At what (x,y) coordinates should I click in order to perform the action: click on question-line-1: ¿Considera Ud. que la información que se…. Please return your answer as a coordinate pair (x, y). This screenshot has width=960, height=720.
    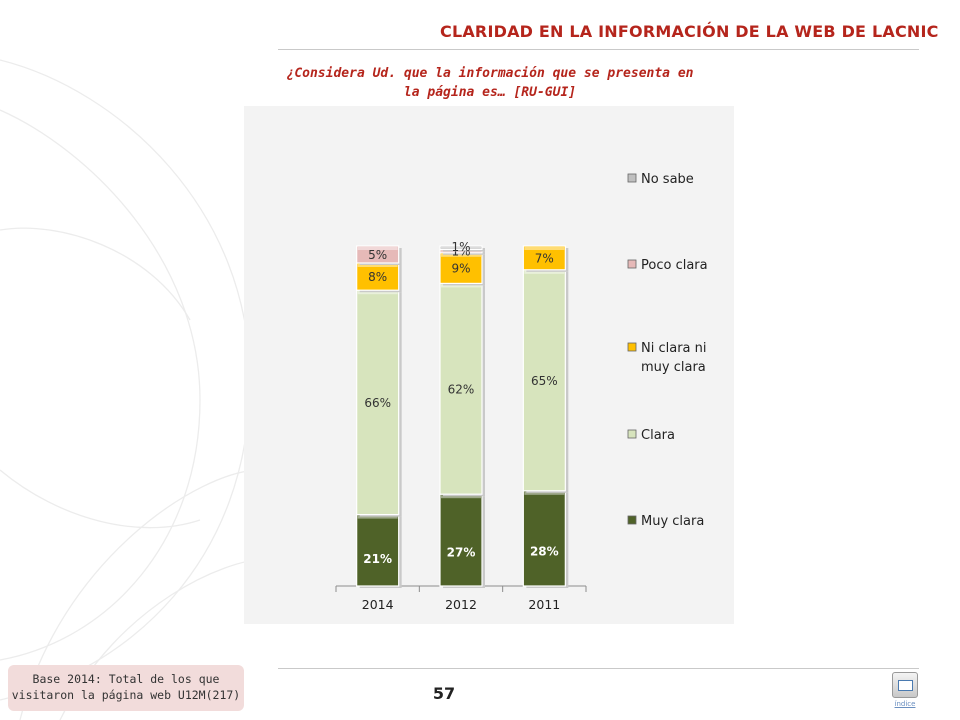
    Looking at the image, I should click on (490, 73).